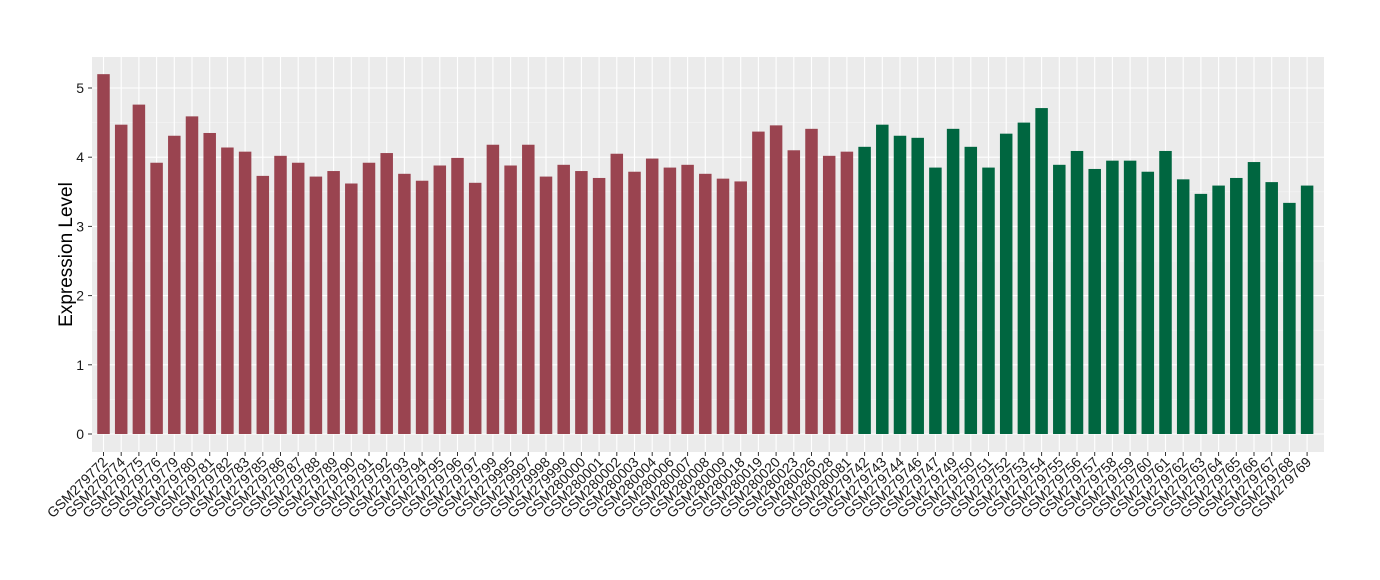 Image resolution: width=1380 pixels, height=580 pixels. Describe the element at coordinates (1024, 278) in the screenshot. I see `bar-GSM279753` at that location.